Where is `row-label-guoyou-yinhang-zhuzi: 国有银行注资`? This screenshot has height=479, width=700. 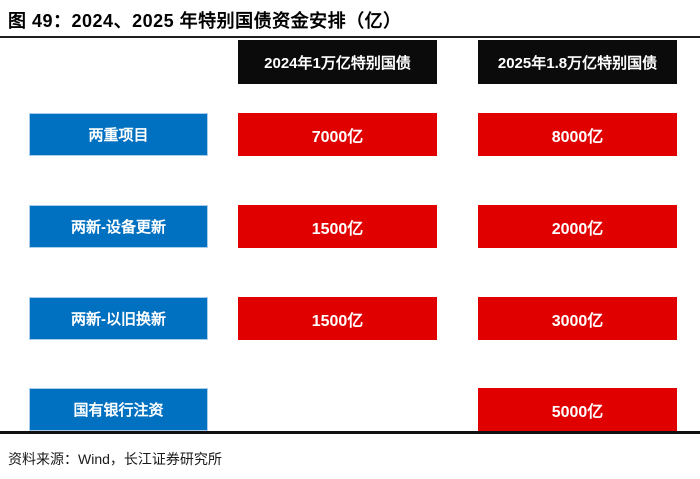 row-label-guoyou-yinhang-zhuzi: 国有银行注资 is located at coordinates (118, 409).